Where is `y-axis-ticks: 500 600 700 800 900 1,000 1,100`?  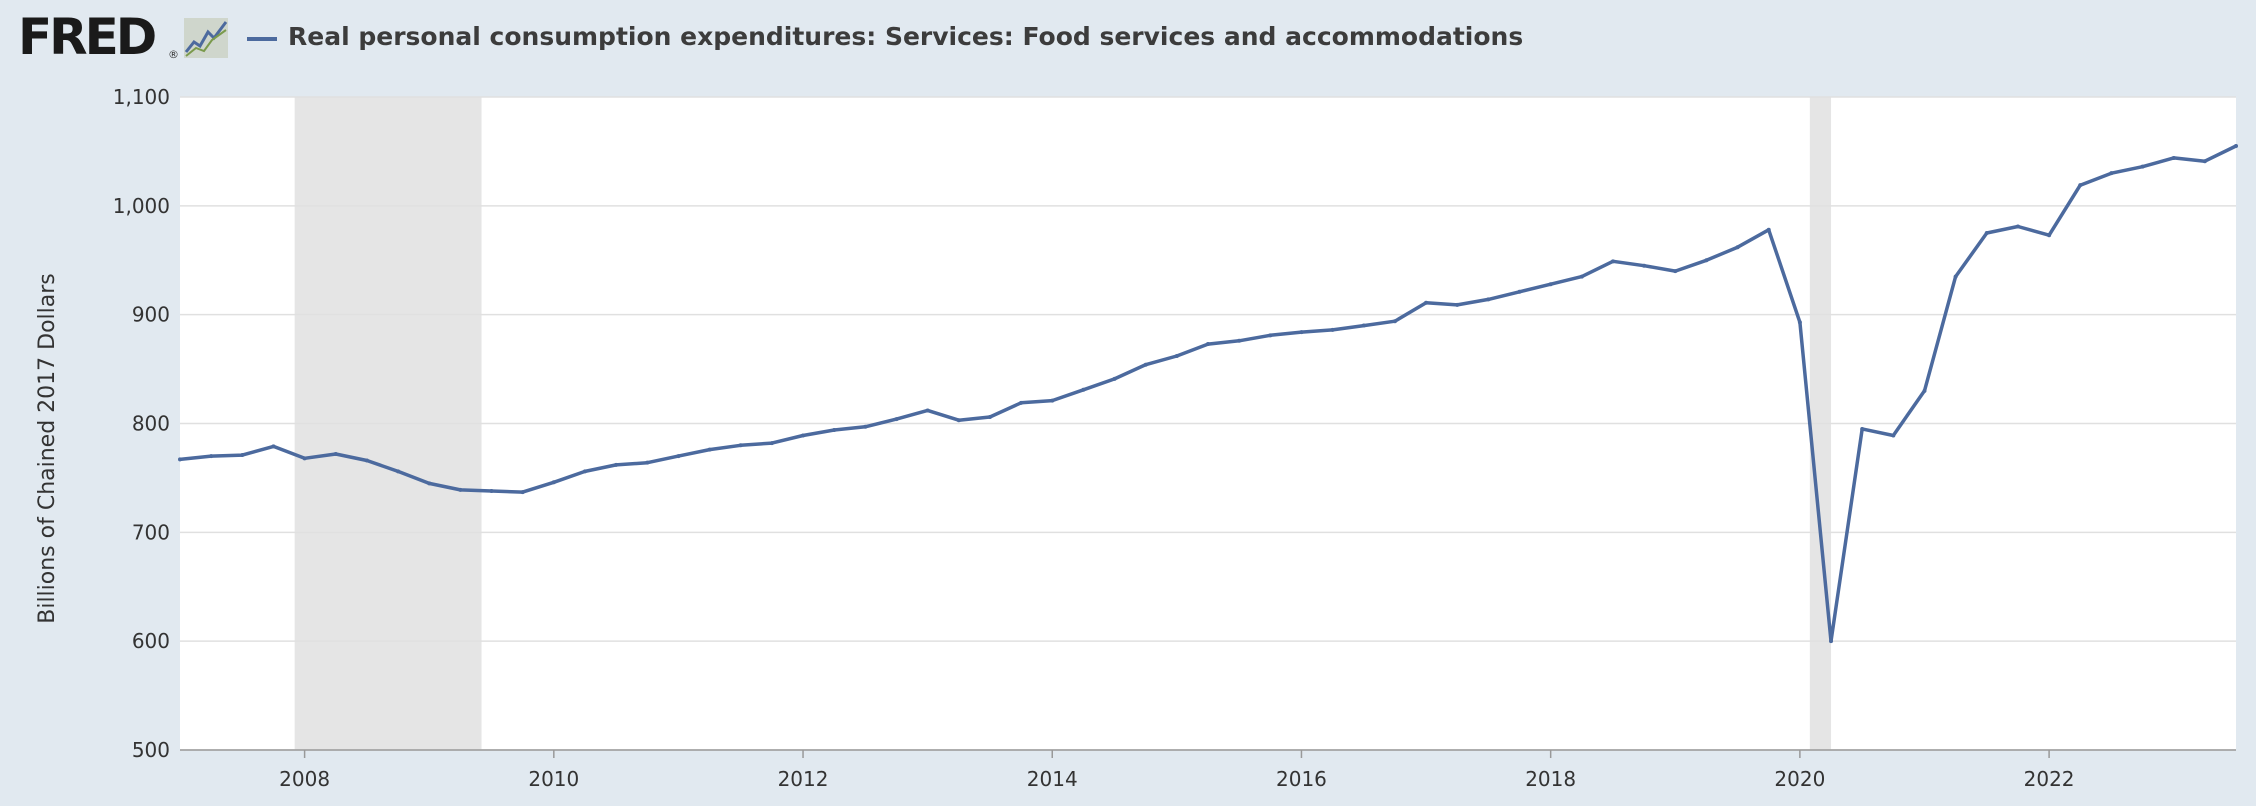 y-axis-ticks: 500 600 700 800 900 1,000 1,100 is located at coordinates (141, 423).